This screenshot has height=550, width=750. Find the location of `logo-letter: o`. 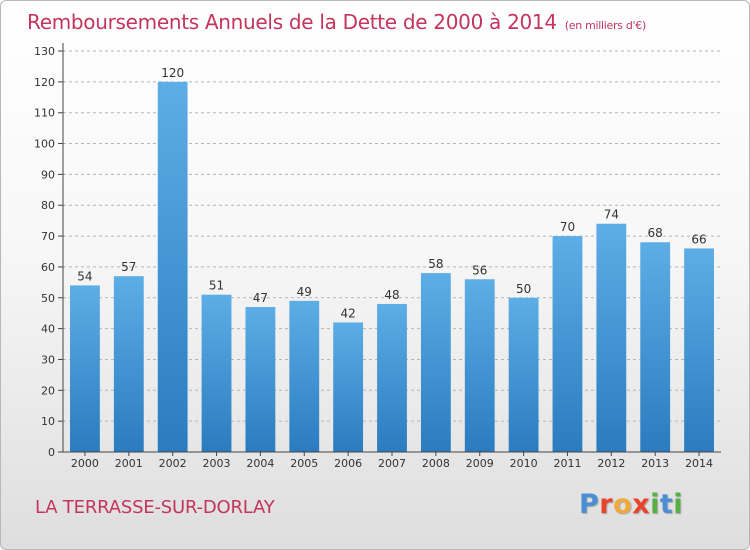

logo-letter: o is located at coordinates (623, 504).